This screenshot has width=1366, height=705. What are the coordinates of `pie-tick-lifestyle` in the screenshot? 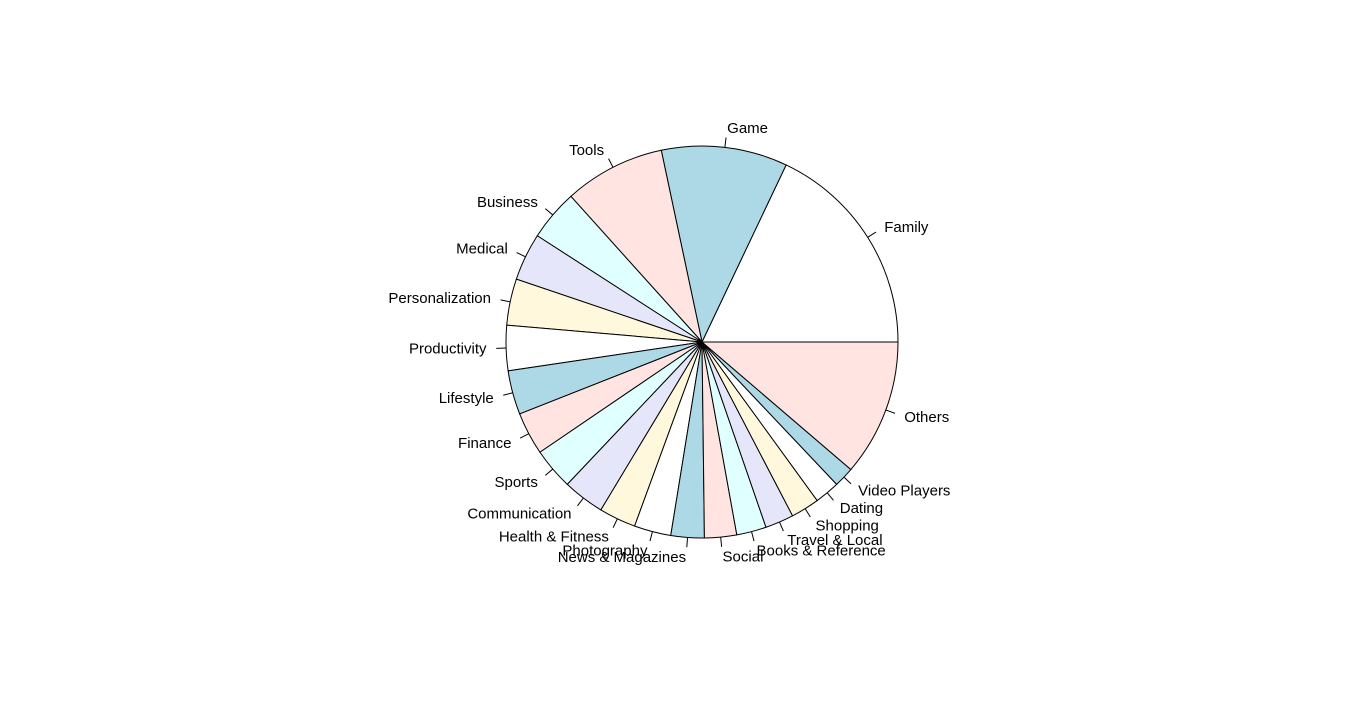 It's located at (508, 394).